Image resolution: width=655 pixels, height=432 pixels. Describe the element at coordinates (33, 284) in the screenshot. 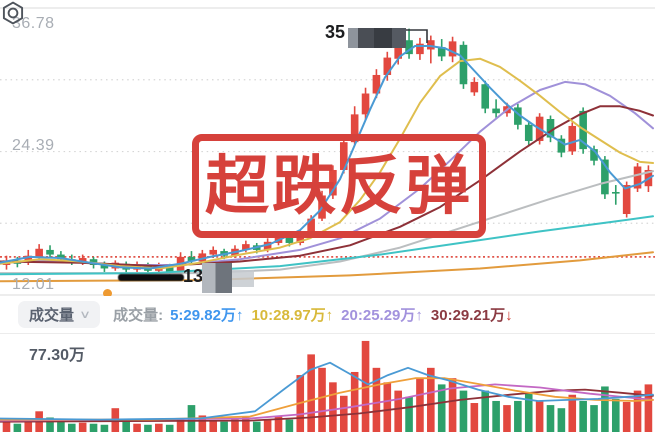

I see `price-axis-label-bottom: 12.01` at that location.